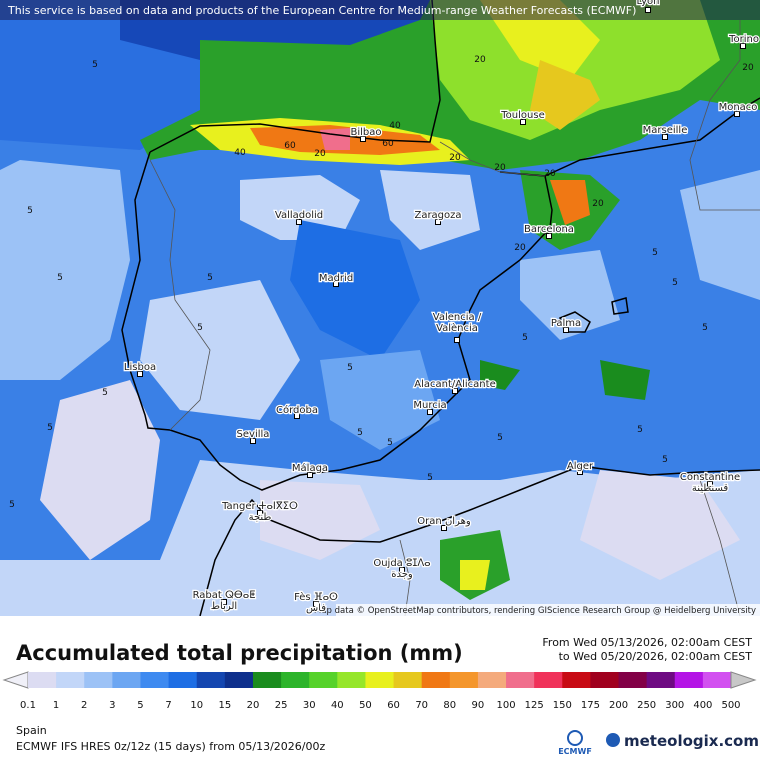 This screenshot has width=760, height=760. What do you see at coordinates (665, 130) in the screenshot?
I see `city-label: Marseille` at bounding box center [665, 130].